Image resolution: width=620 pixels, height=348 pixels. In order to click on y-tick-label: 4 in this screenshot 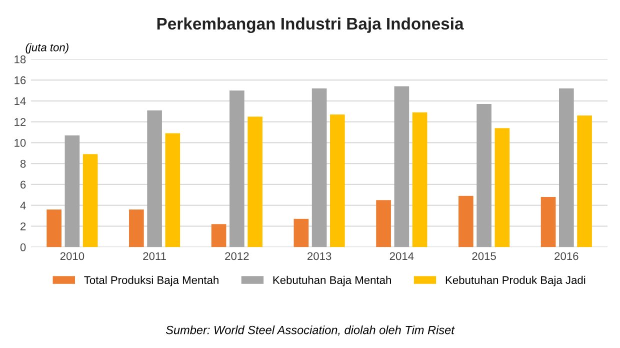, I will do `click(23, 206)`.